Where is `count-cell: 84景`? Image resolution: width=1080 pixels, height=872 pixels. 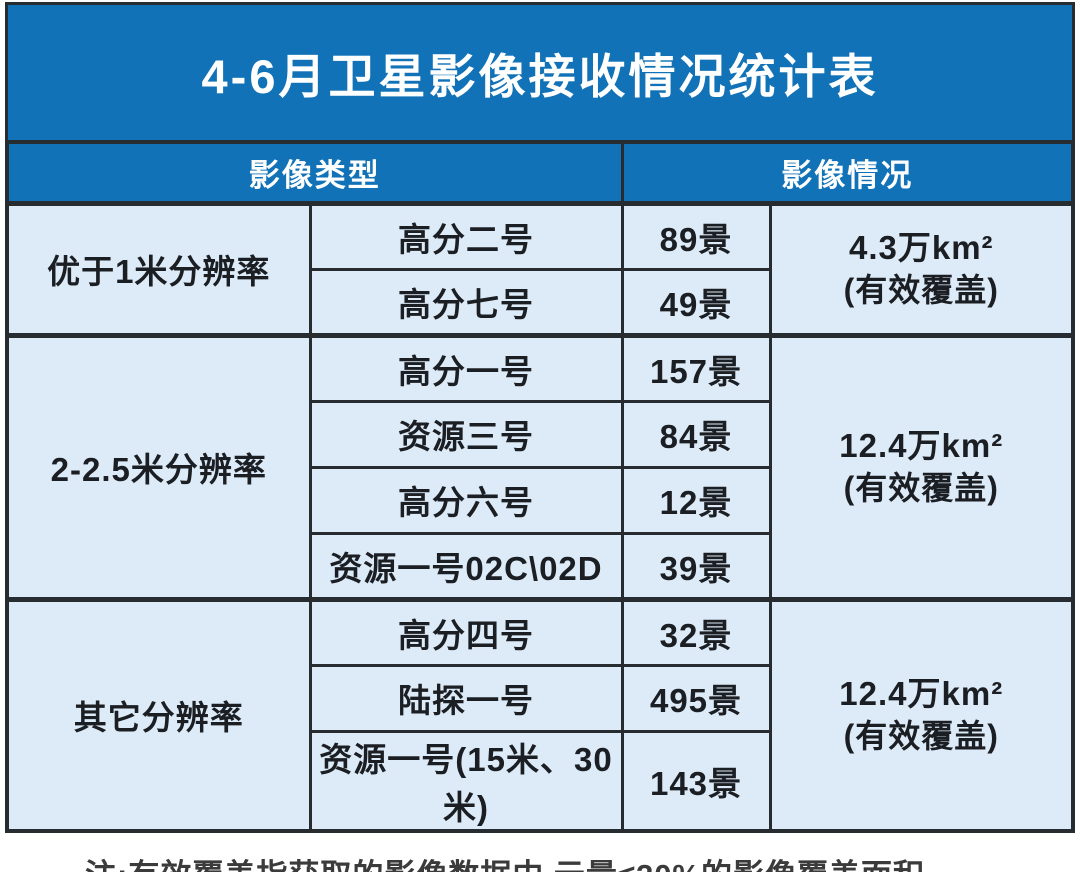 count-cell: 84景 is located at coordinates (696, 434).